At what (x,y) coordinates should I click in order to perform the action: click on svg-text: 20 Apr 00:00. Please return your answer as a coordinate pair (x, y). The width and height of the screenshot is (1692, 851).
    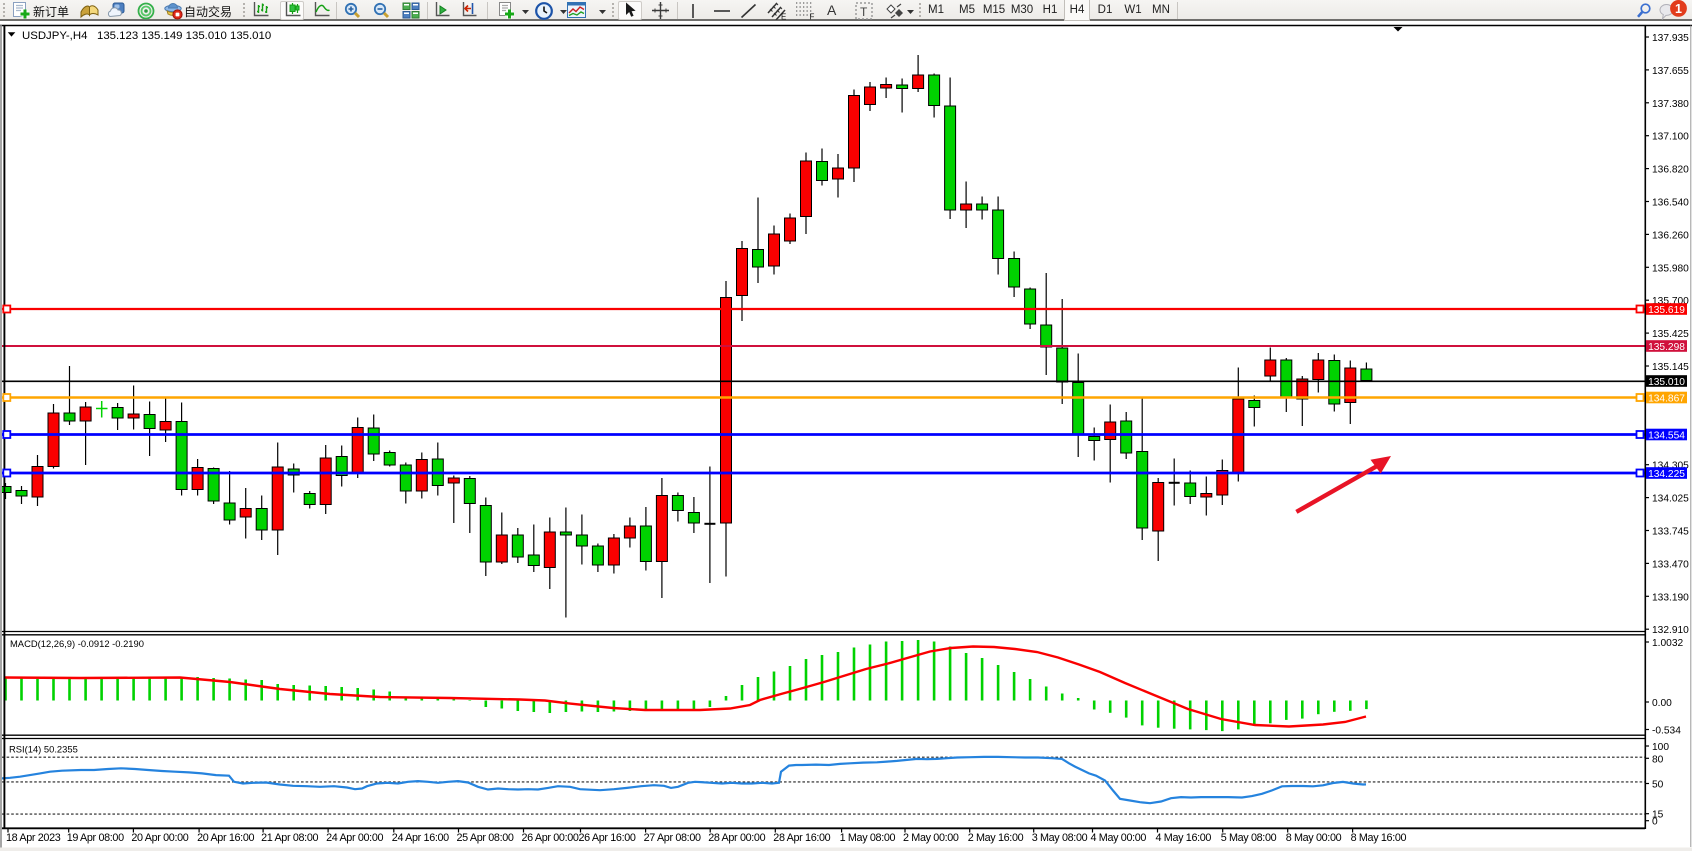
    Looking at the image, I should click on (159, 838).